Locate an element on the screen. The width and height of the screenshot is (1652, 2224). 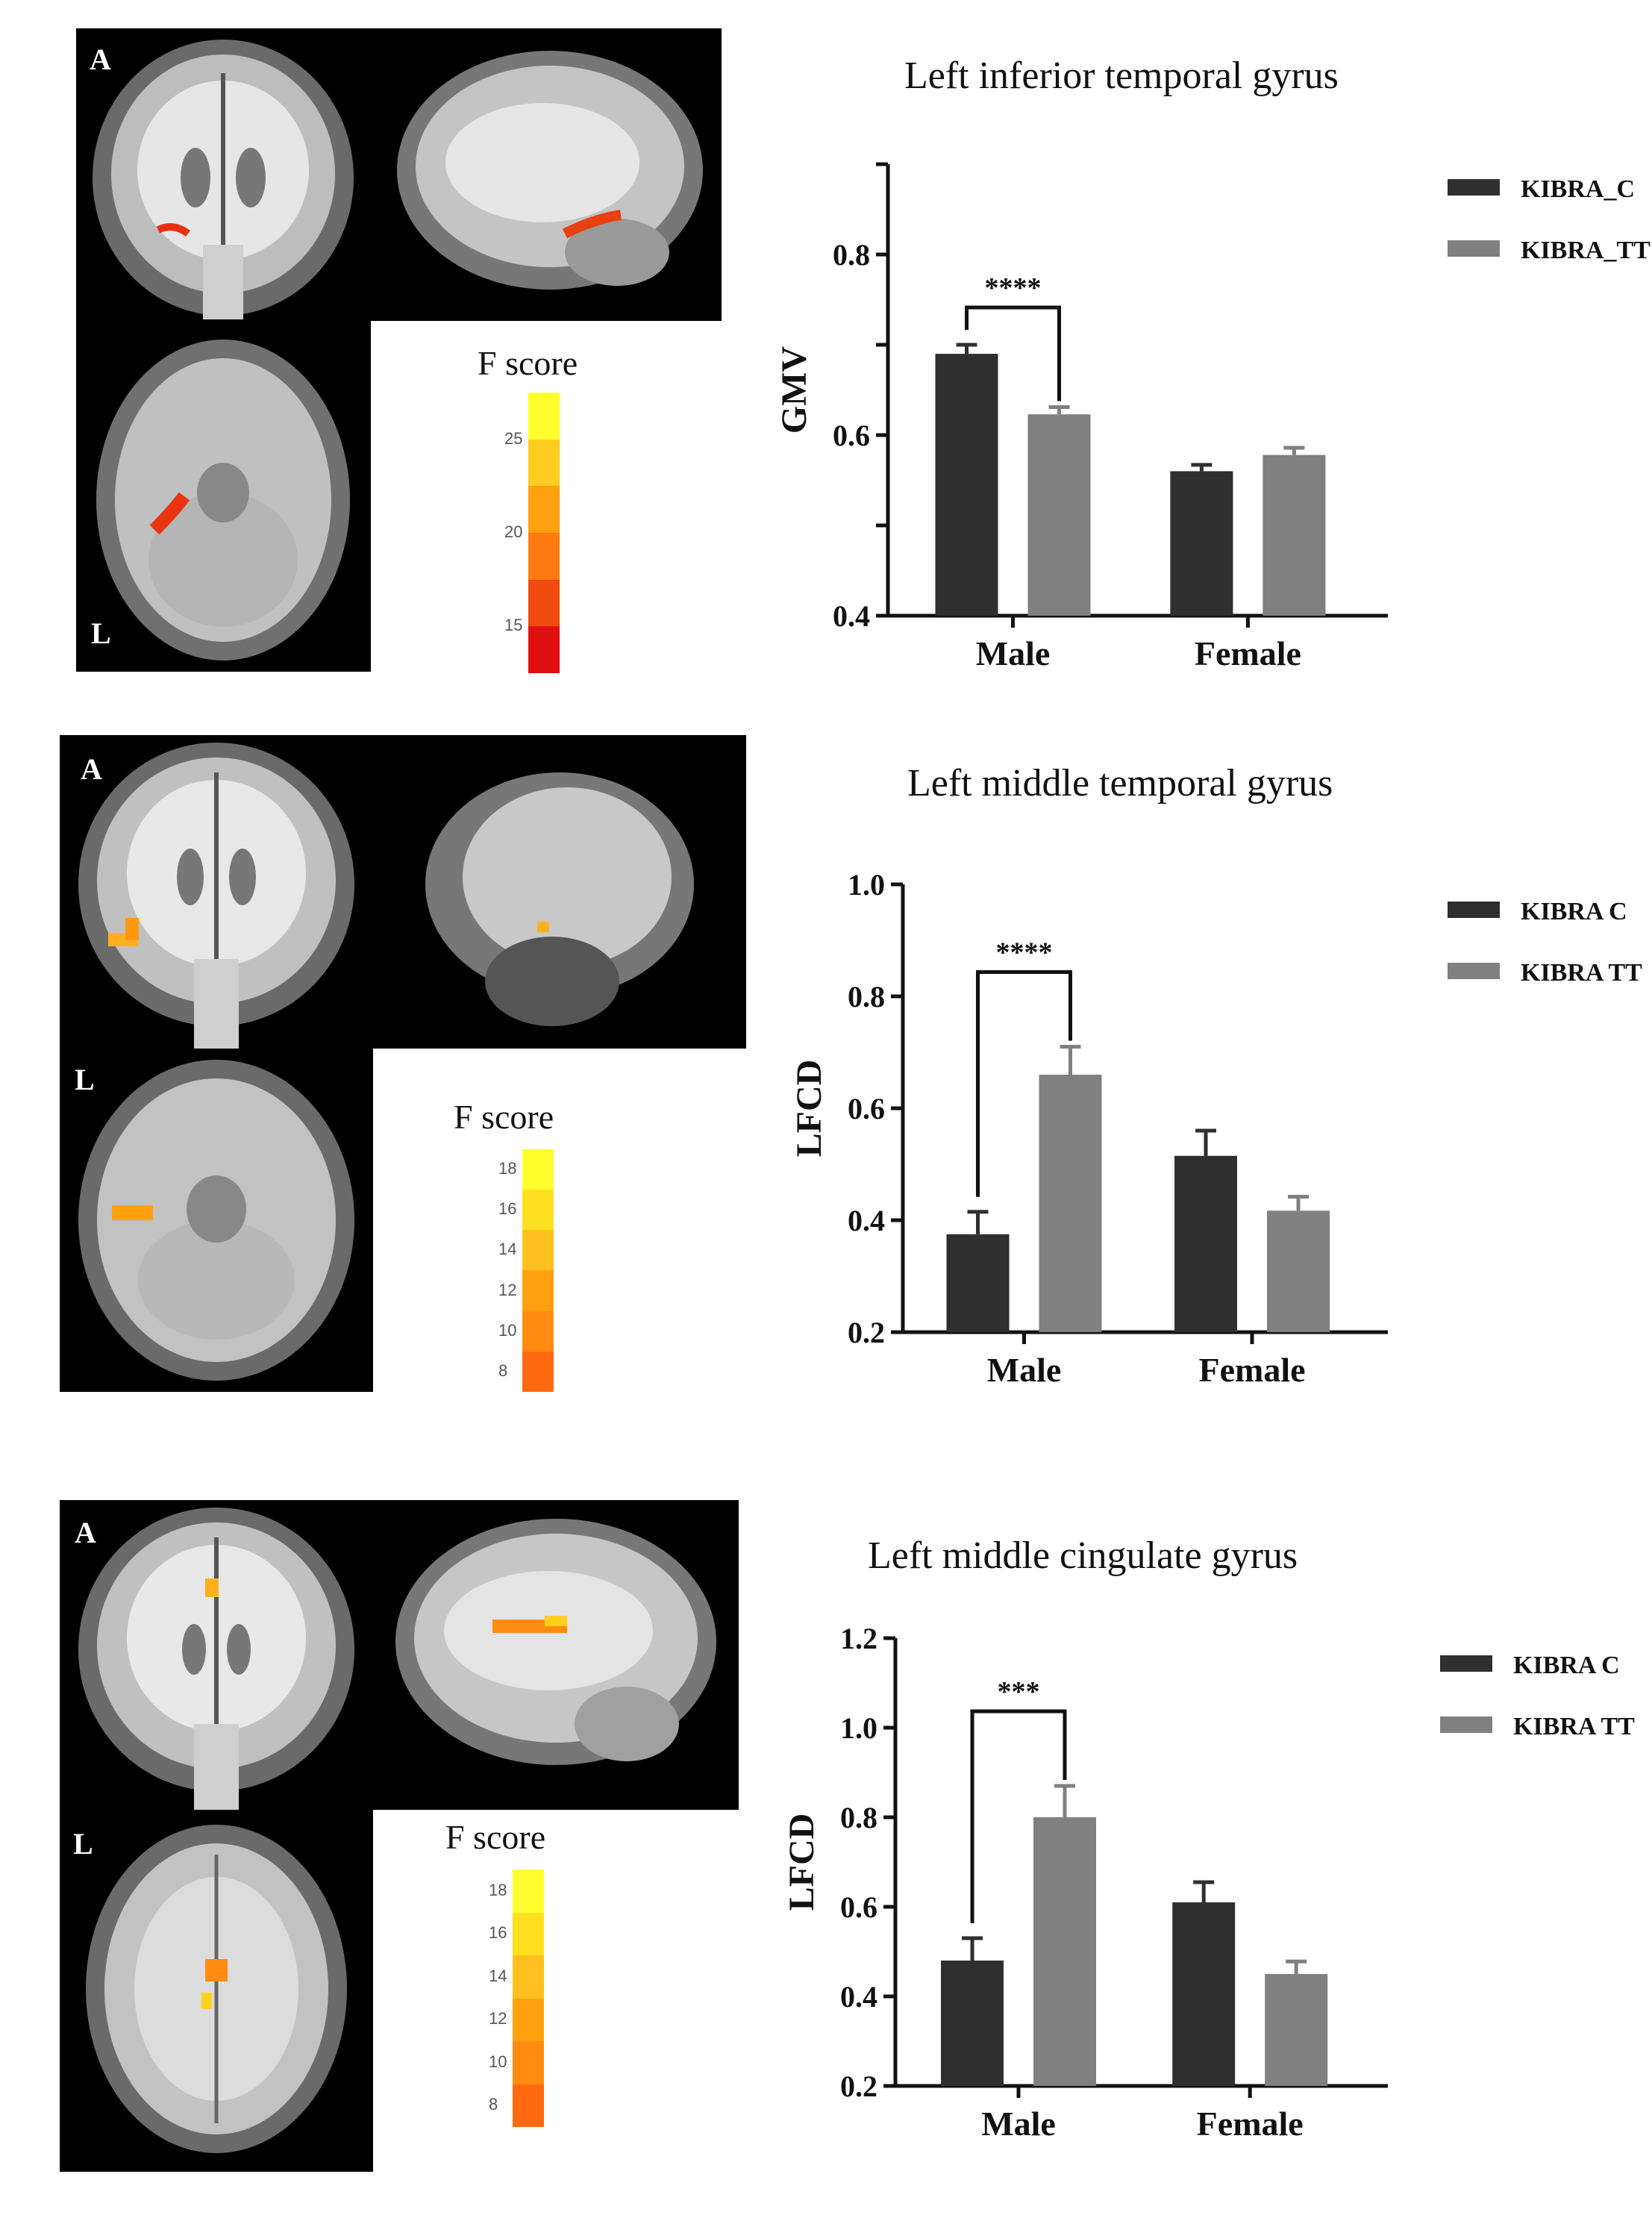
chart-title: Left middle temporal gyrus is located at coordinates (1120, 784).